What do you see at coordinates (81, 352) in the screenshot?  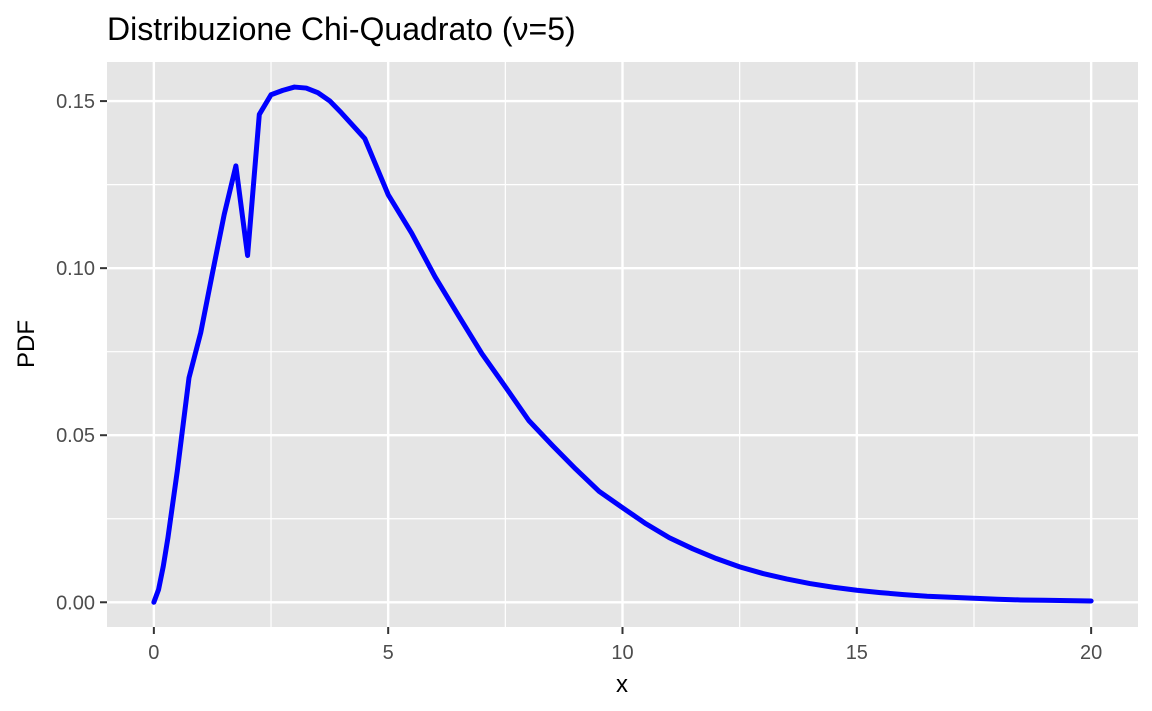 I see `y-axis: 0.00 0.05 0.10 0.15` at bounding box center [81, 352].